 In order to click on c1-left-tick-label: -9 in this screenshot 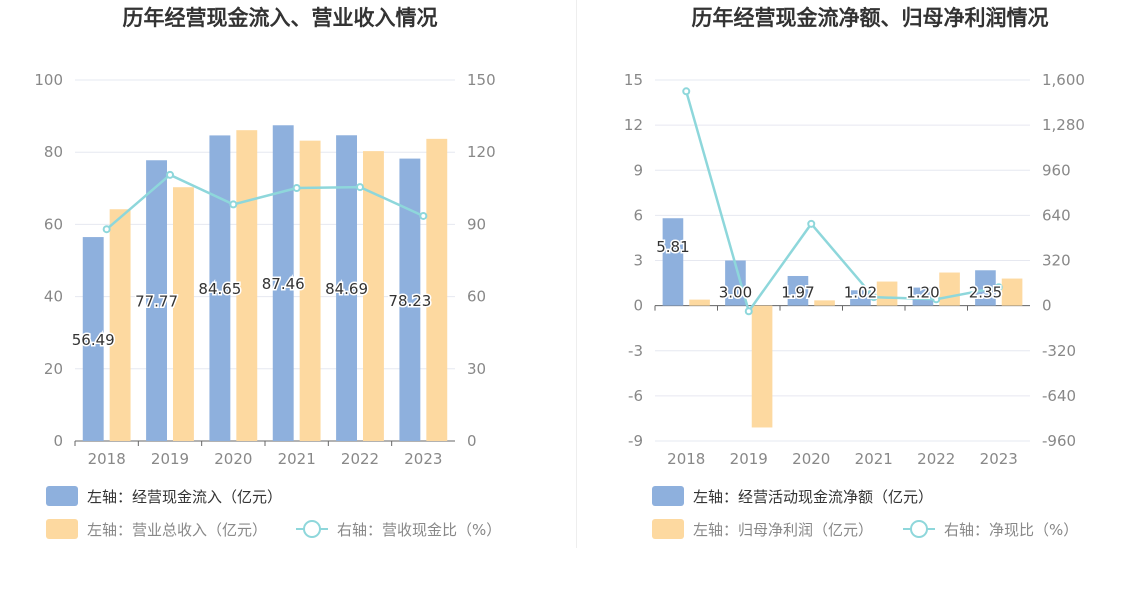, I will do `click(635, 441)`.